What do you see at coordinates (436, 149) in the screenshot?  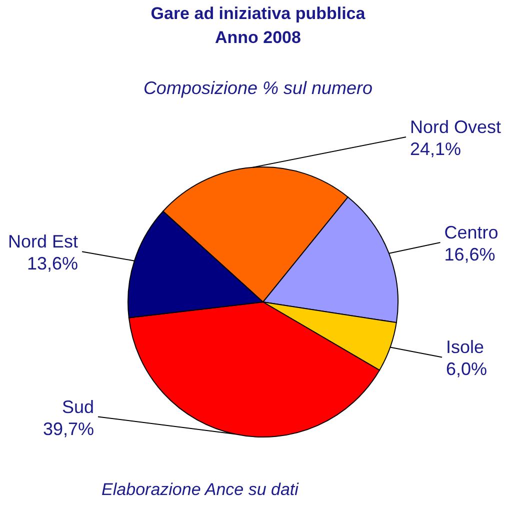 I see `data-label: 24,1%` at bounding box center [436, 149].